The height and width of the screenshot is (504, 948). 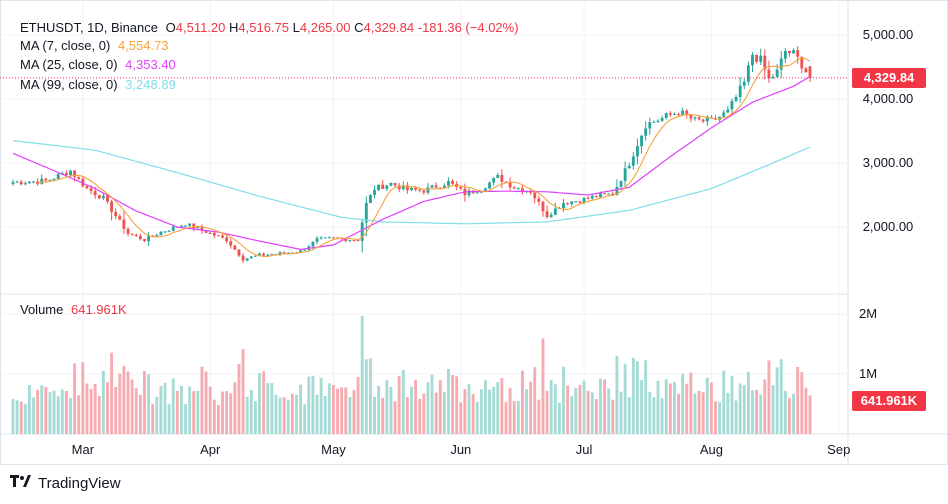 I want to click on time-tick-label: Apr, so click(x=210, y=449).